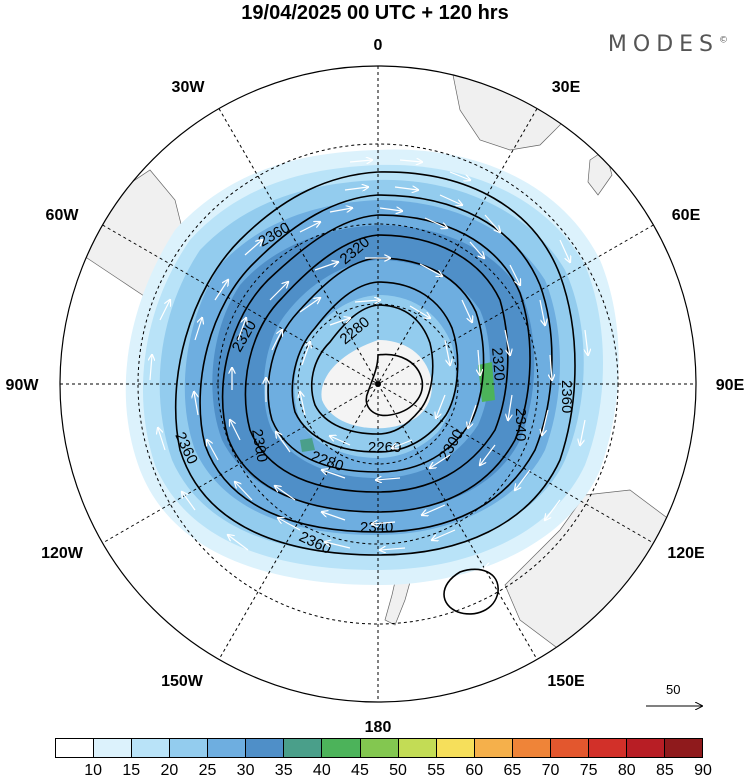 The image size is (750, 782). I want to click on colorbar-ticks: 10 15 20 25 30 35 40 45 50 55 60 65 70 75 80 85 90, so click(383, 772).